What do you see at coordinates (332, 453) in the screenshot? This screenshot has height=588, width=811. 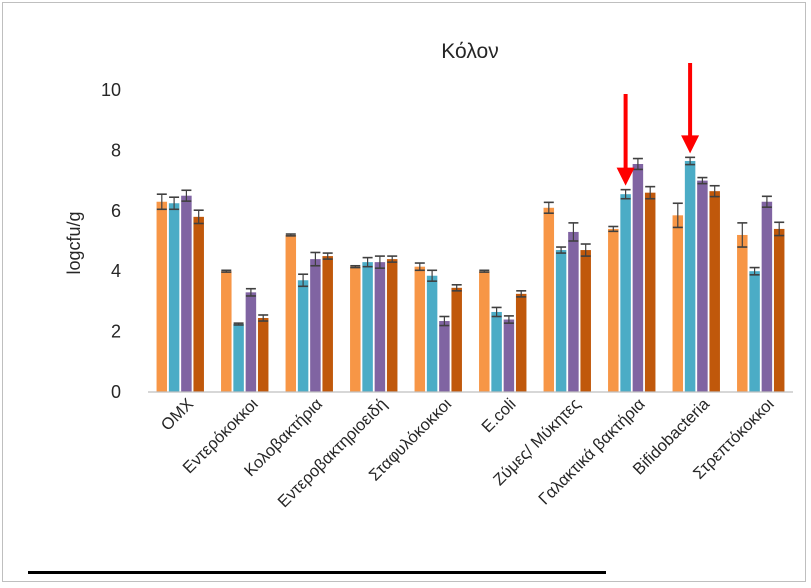 I see `x-tick-label: Εντεροβακτηριοειδή` at bounding box center [332, 453].